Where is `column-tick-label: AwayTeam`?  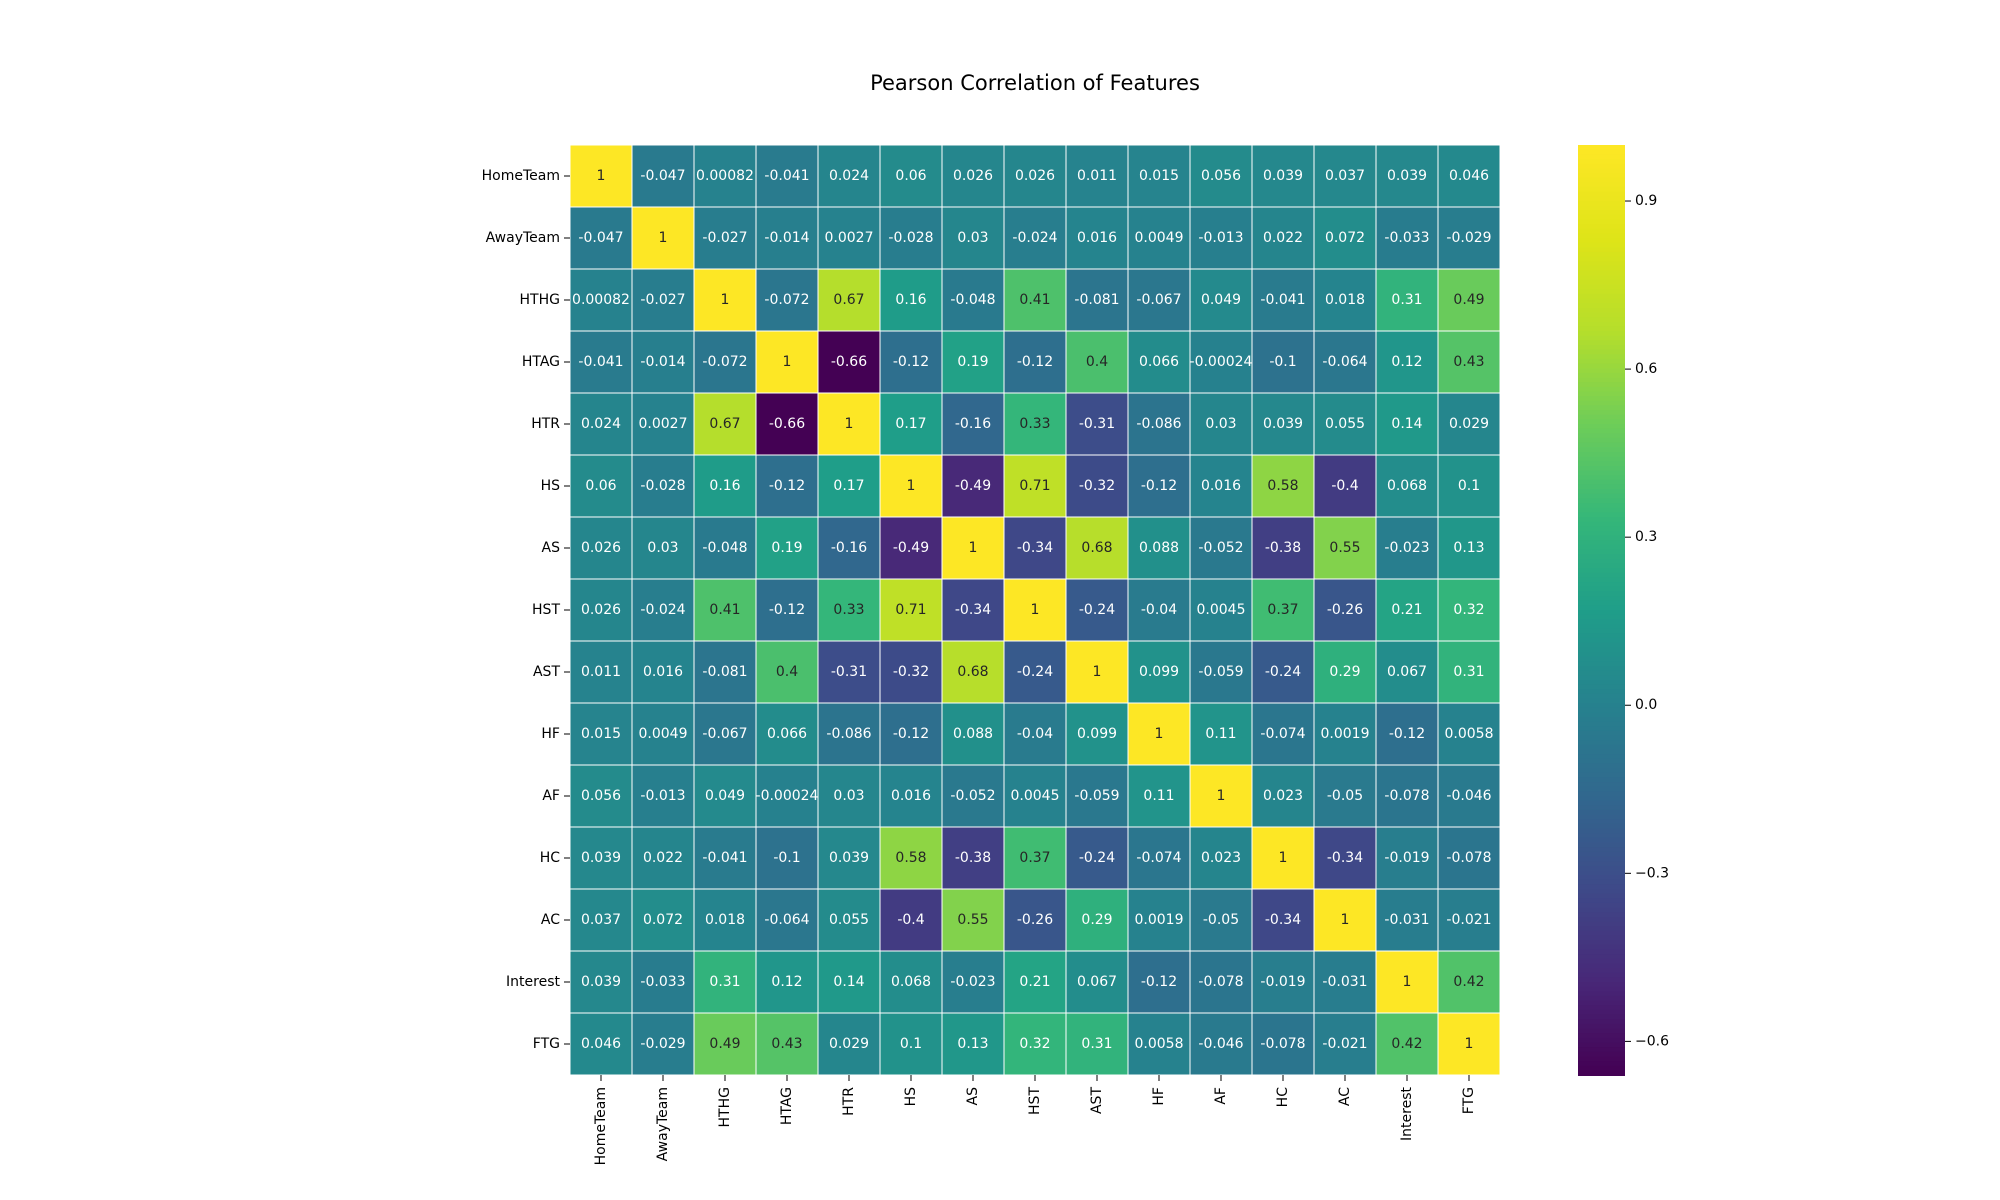
column-tick-label: AwayTeam is located at coordinates (663, 1124).